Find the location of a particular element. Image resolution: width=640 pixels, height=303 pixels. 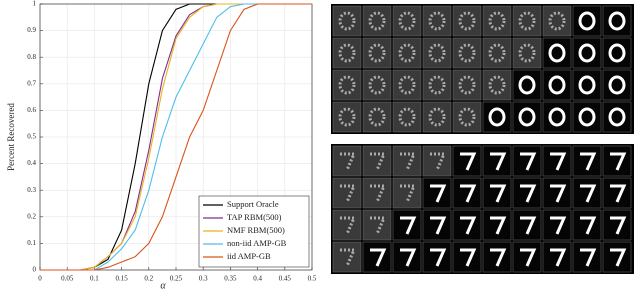

y-tick-label: 0.4 is located at coordinates (31, 163).